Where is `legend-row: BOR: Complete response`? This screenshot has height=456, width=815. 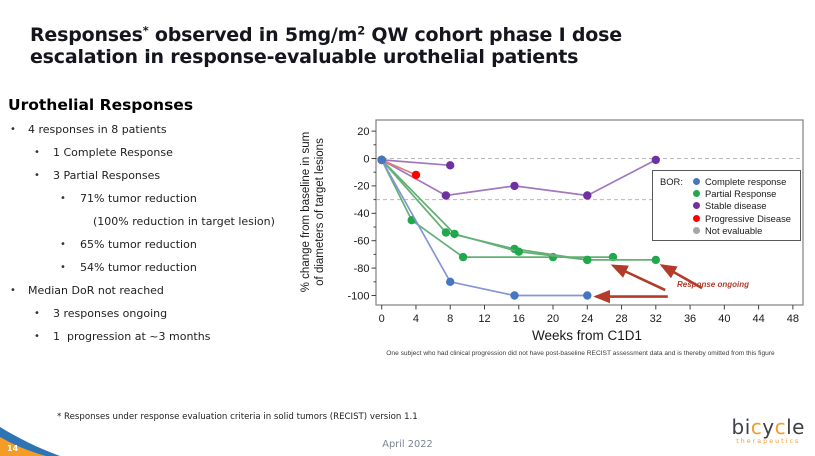
legend-row: BOR: Complete response is located at coordinates (728, 181).